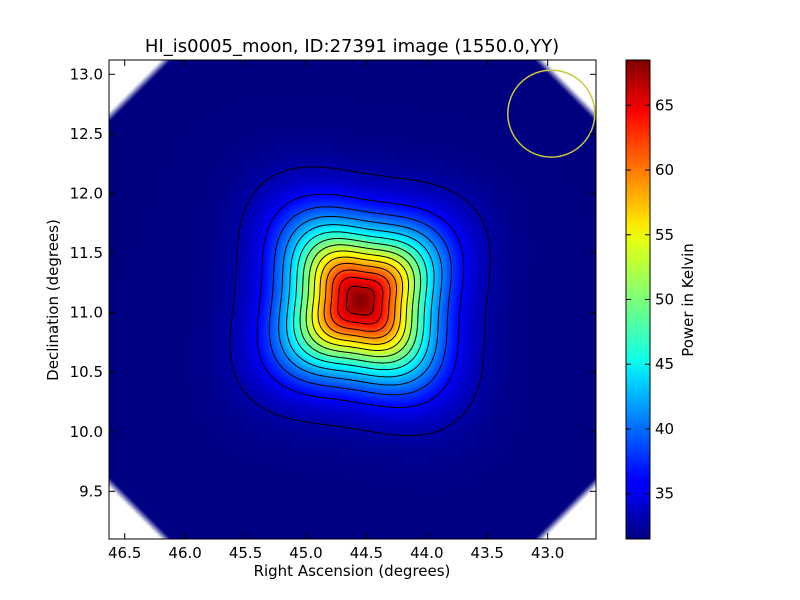 This screenshot has width=800, height=600. Describe the element at coordinates (86, 253) in the screenshot. I see `y-tick-label: 11.5` at that location.